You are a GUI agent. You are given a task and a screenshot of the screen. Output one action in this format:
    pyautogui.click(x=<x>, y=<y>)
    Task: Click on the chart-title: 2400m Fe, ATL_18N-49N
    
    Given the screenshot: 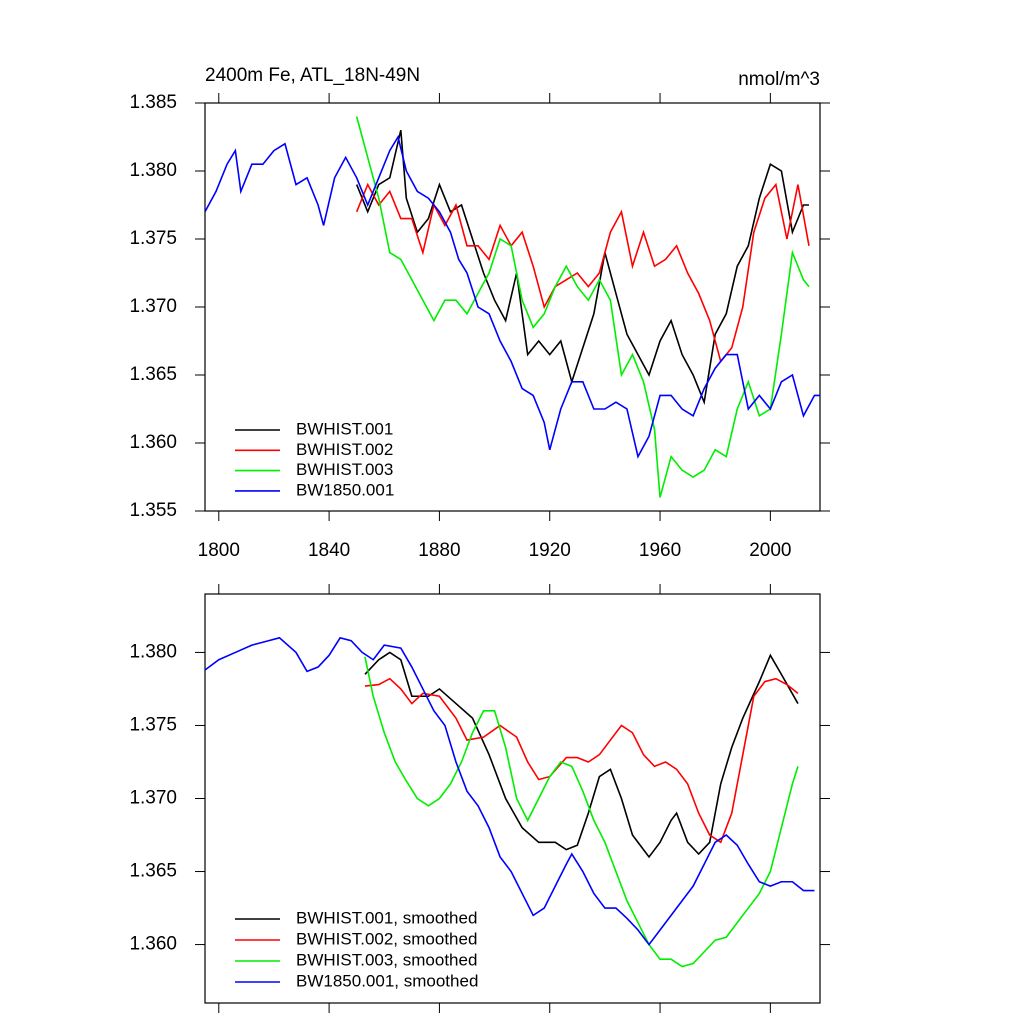 What is the action you would take?
    pyautogui.click(x=312, y=75)
    